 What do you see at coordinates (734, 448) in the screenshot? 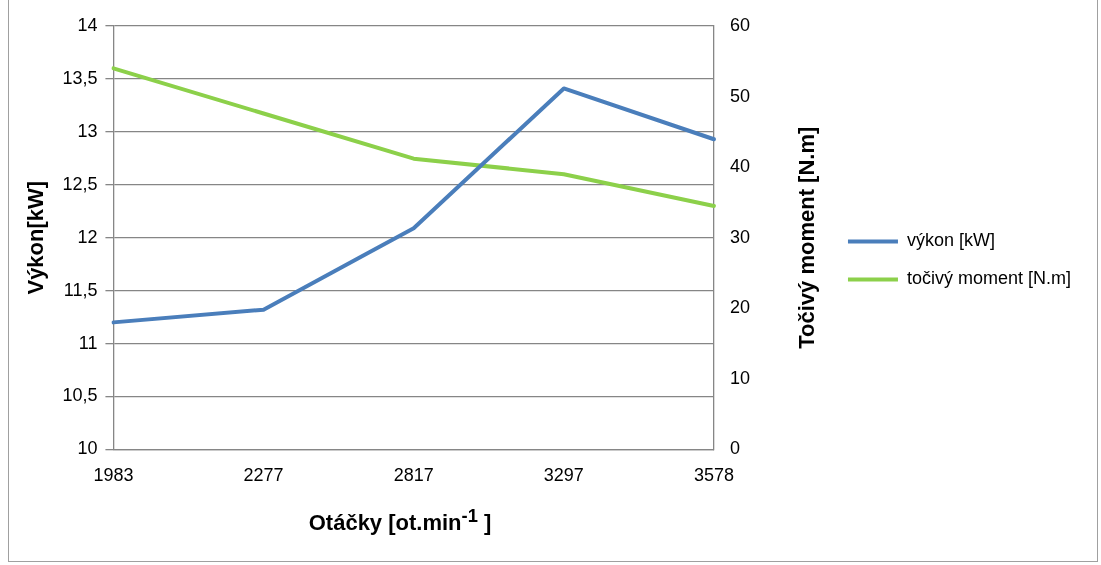
I see `y2-tick-label: 0` at bounding box center [734, 448].